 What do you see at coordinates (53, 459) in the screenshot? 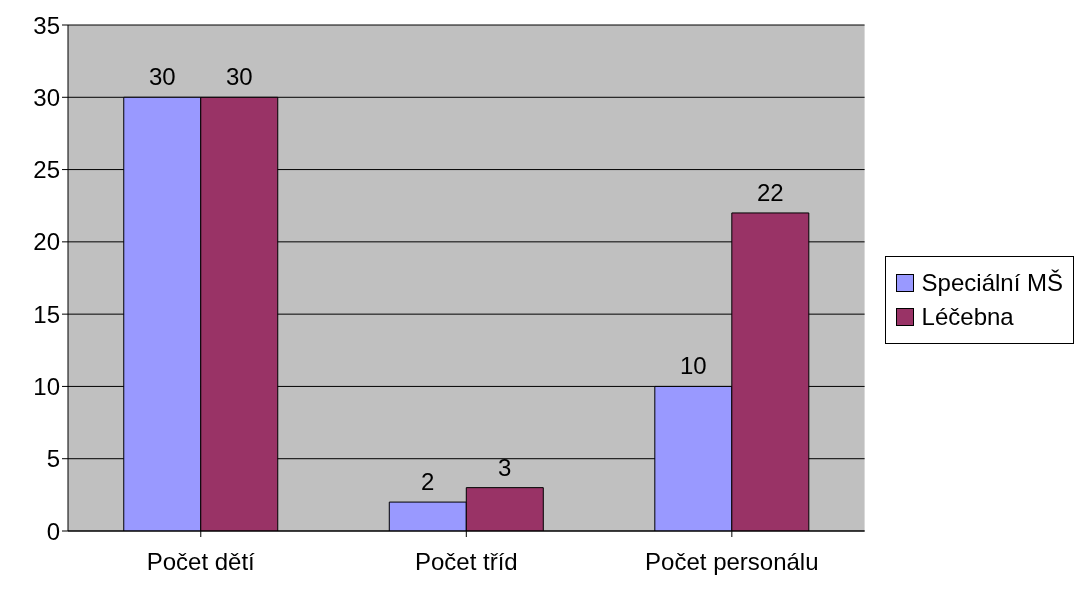
I see `y-tick-label: 5` at bounding box center [53, 459].